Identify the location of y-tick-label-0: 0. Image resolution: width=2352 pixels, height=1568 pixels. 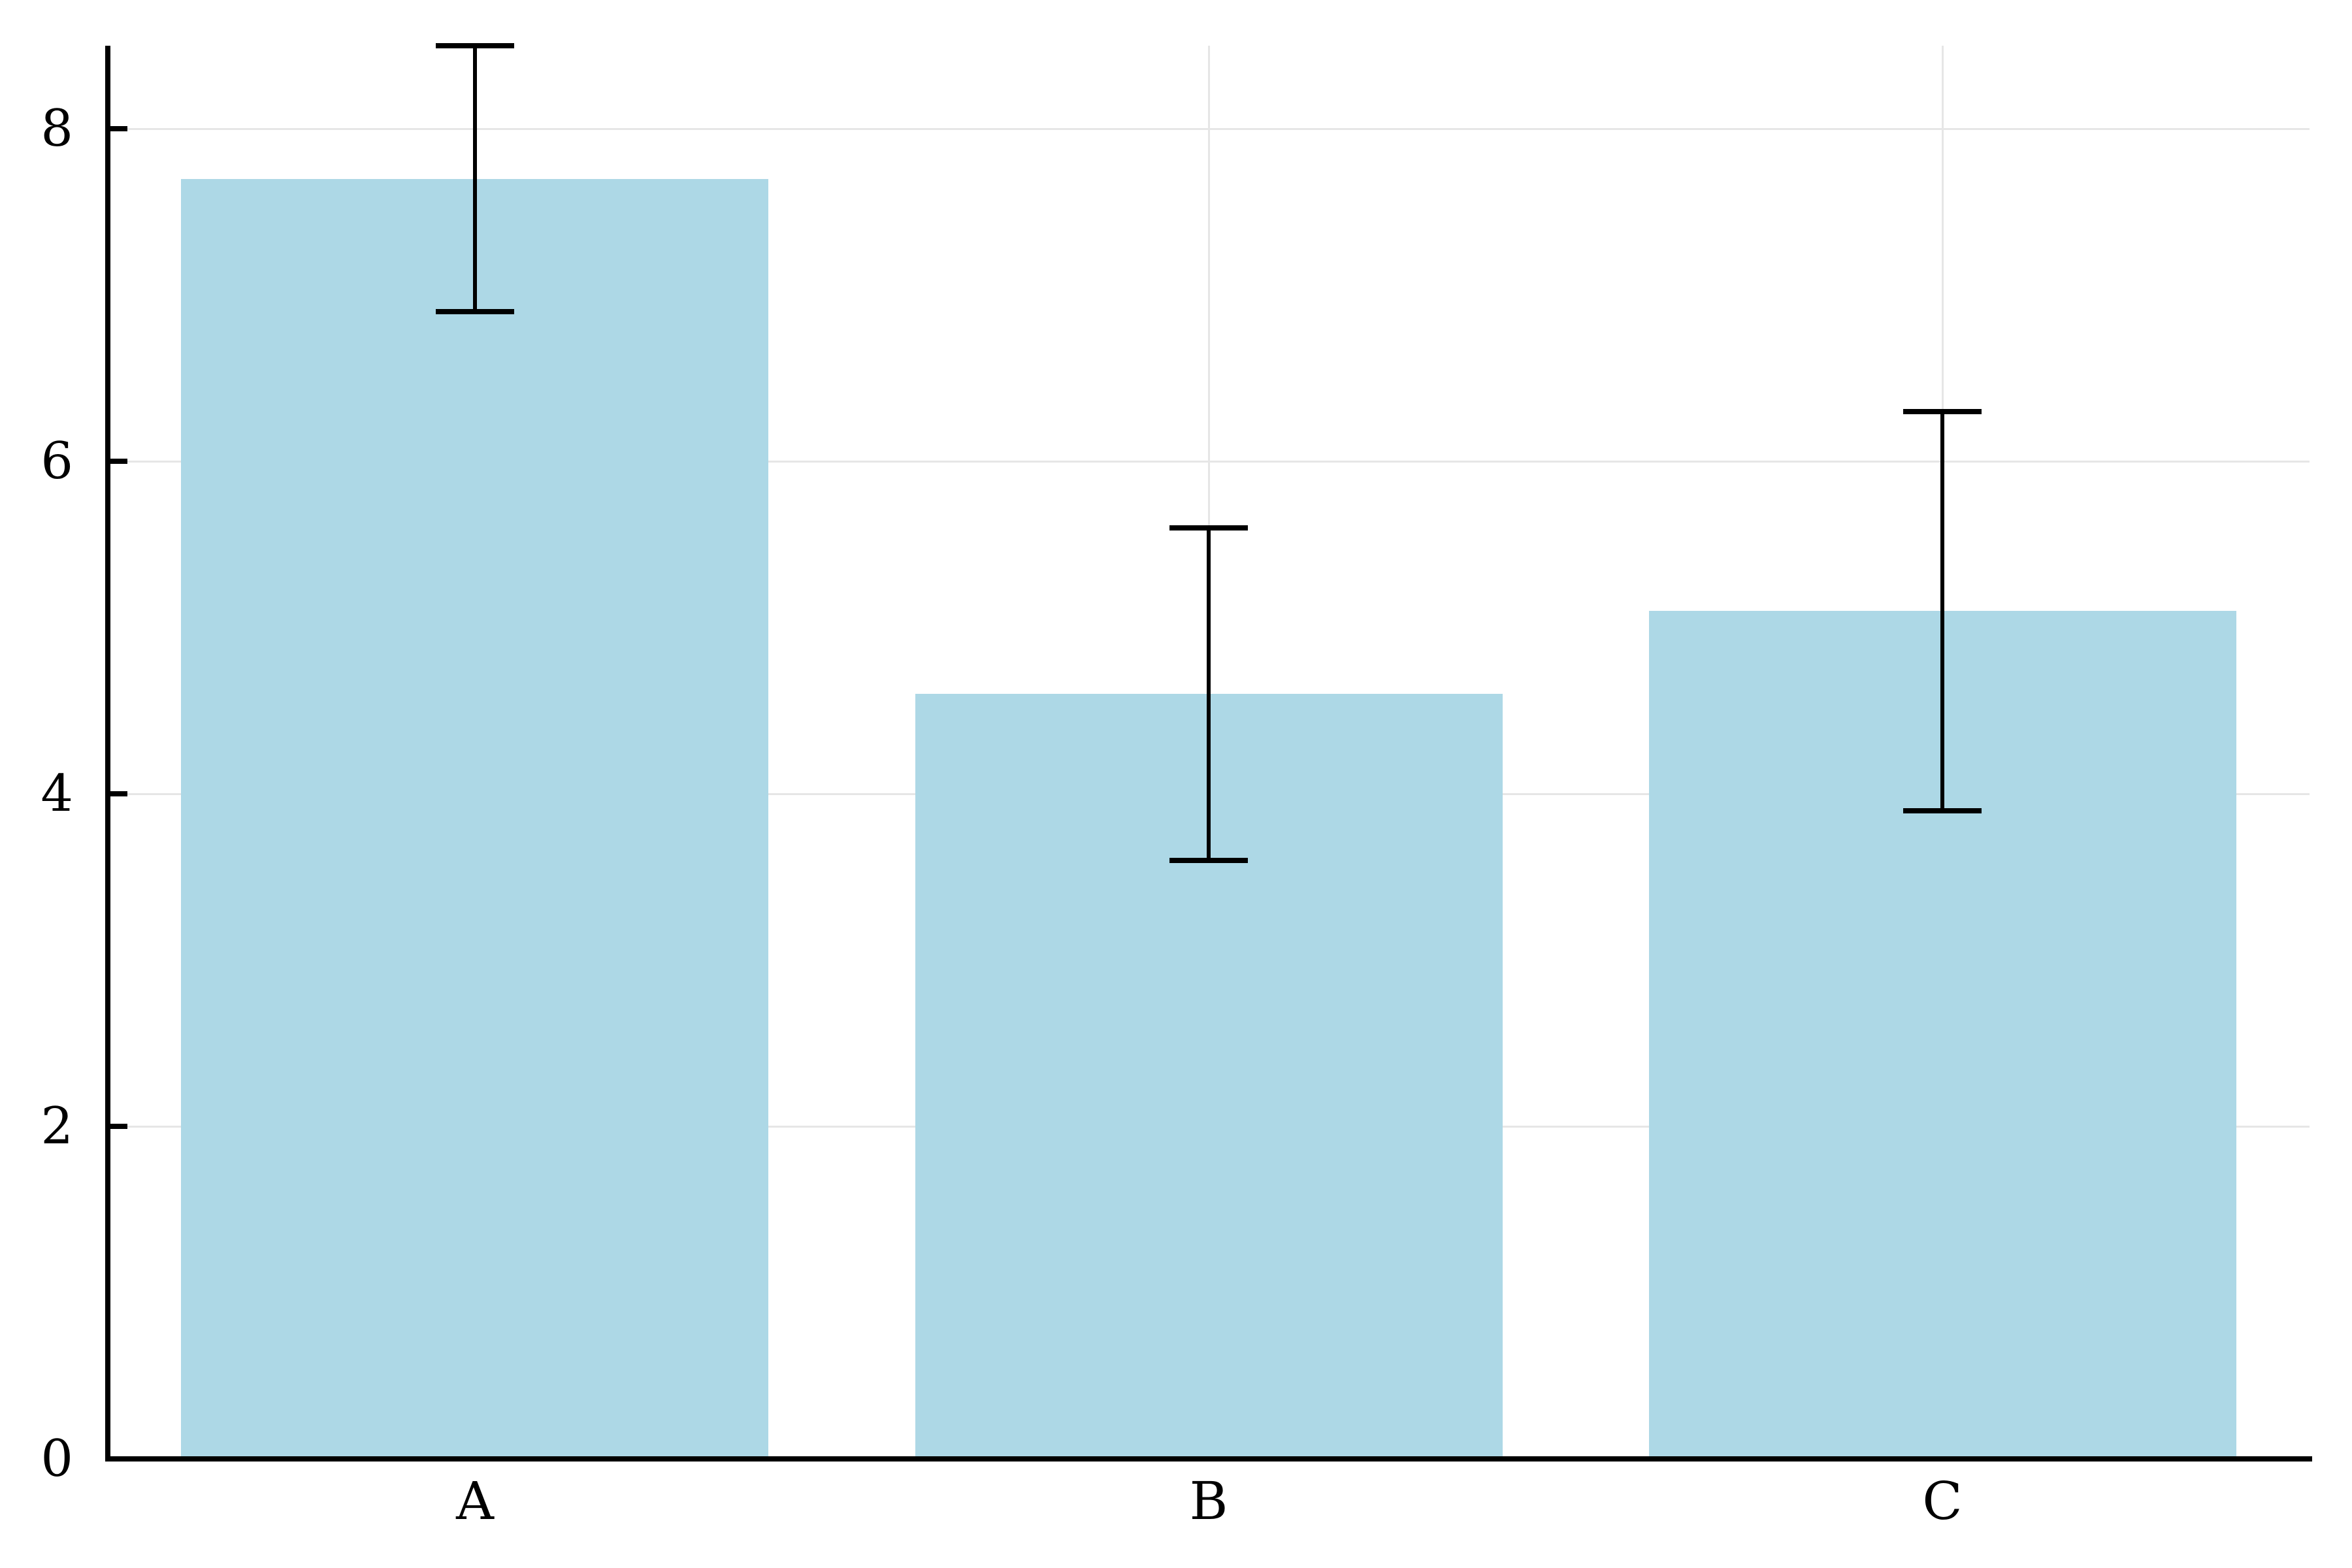
(57, 1458).